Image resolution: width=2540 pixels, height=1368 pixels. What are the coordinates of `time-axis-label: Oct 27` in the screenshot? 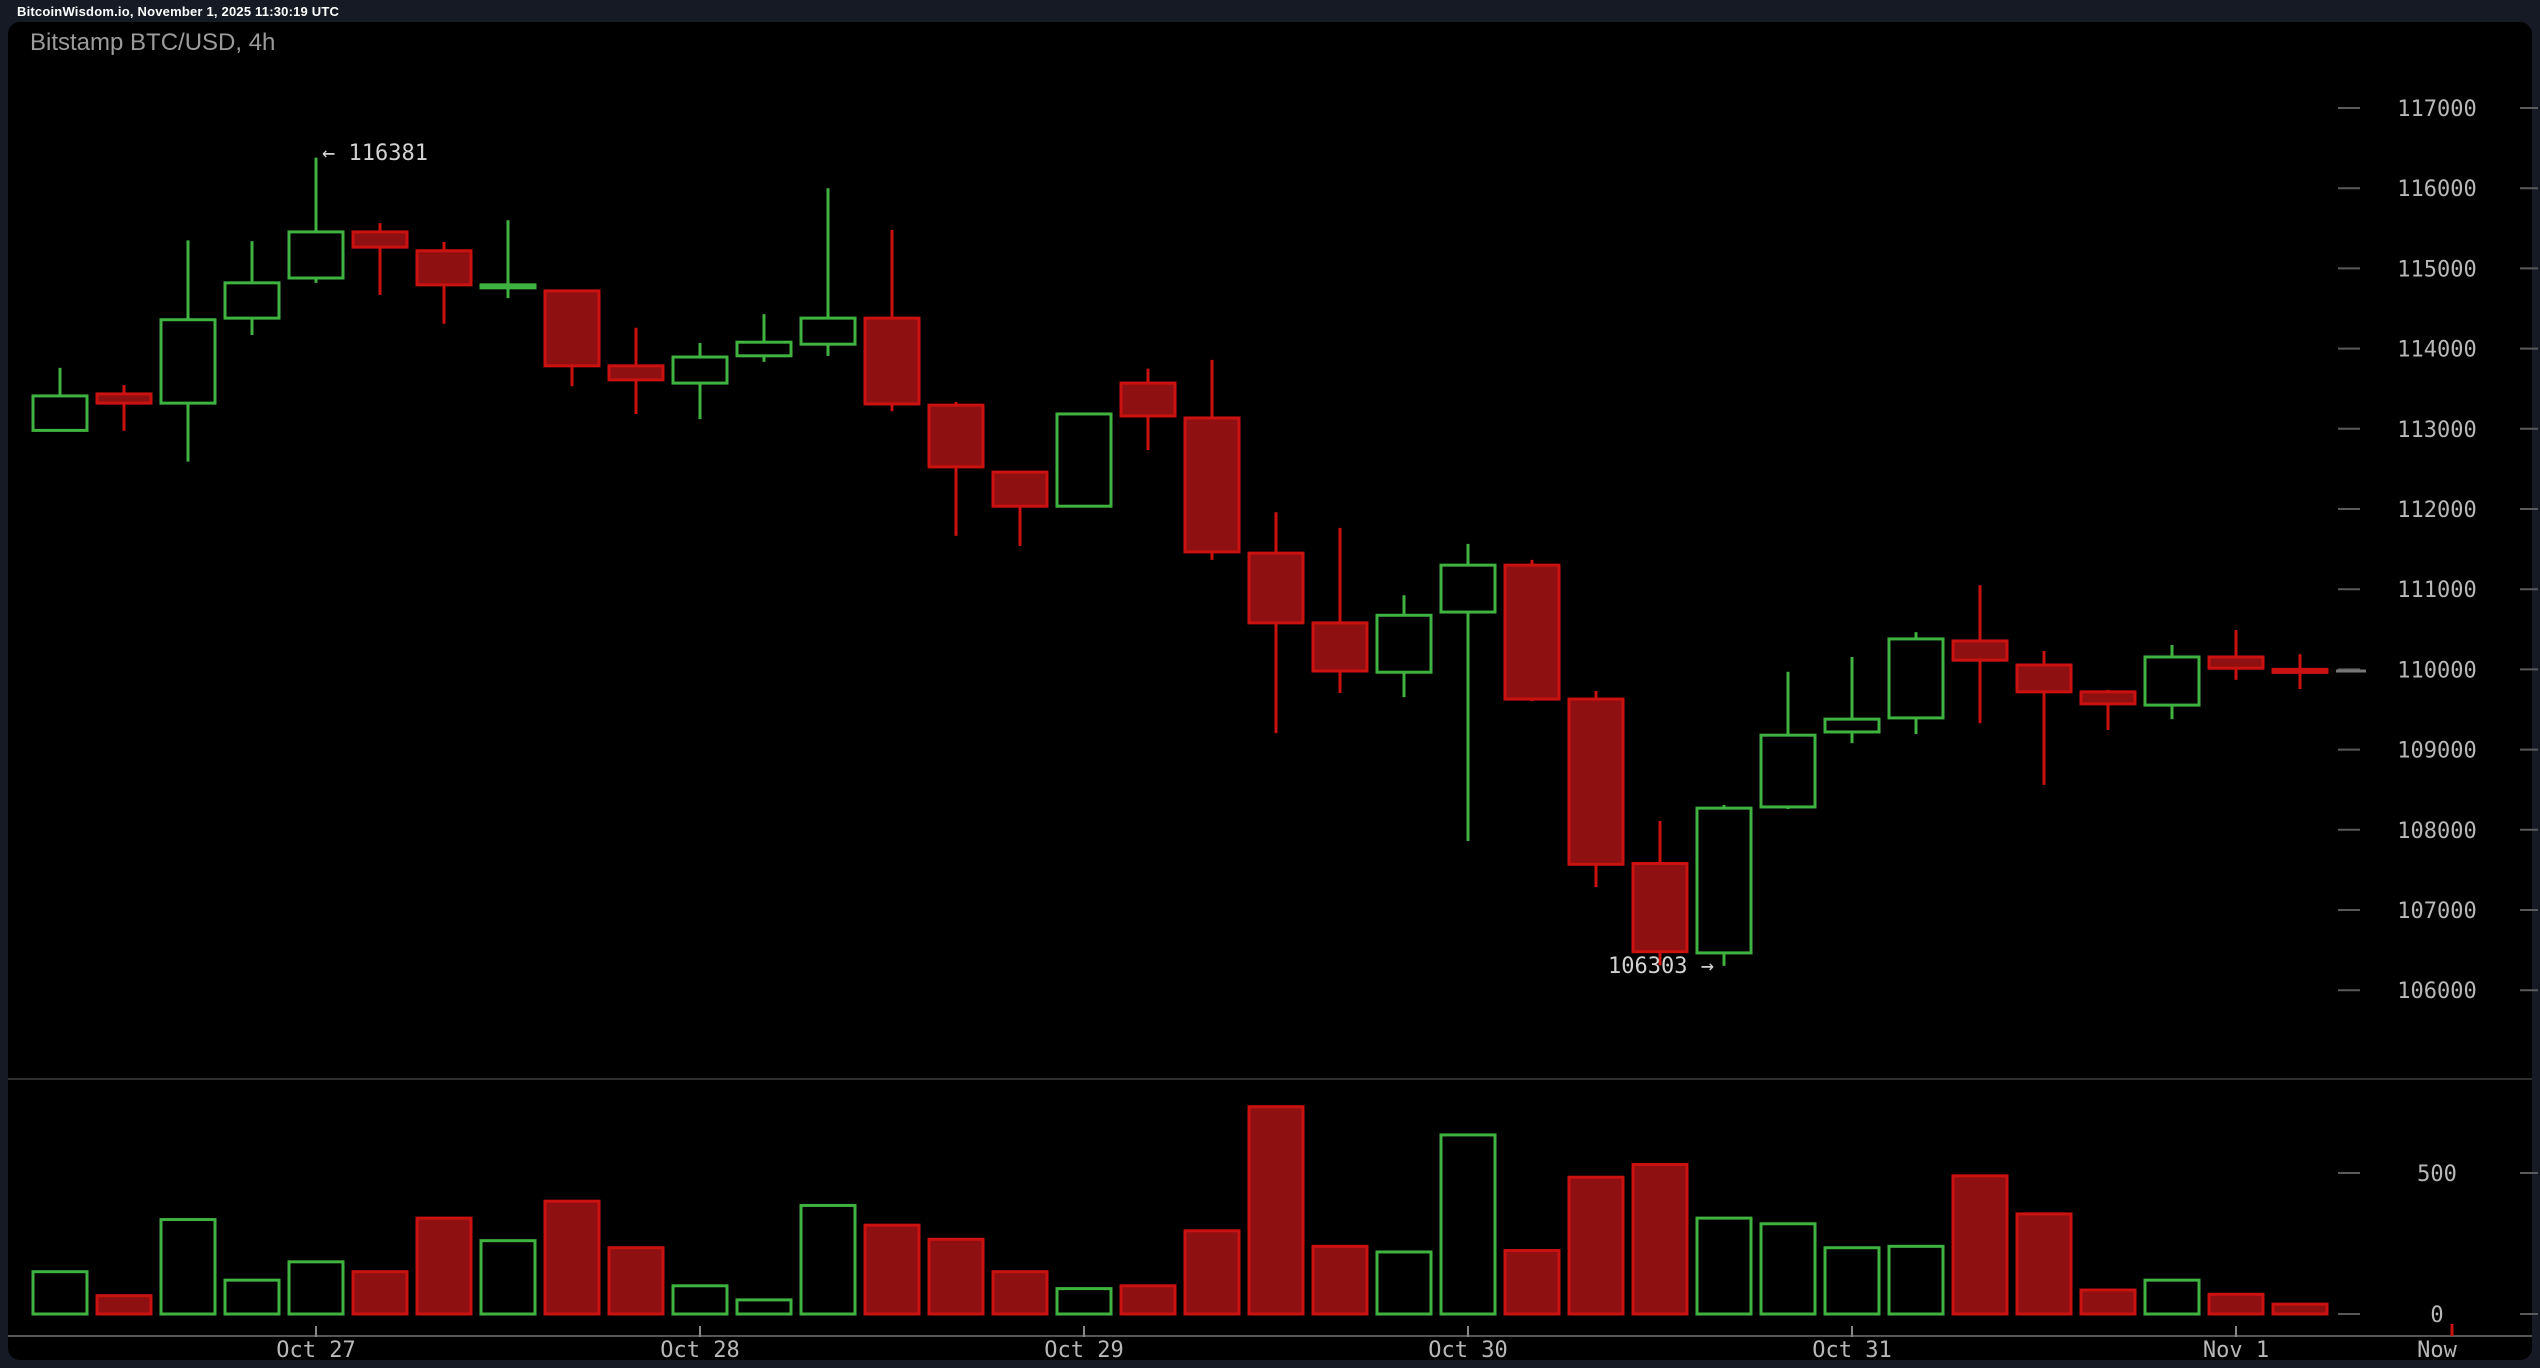 It's located at (315, 1350).